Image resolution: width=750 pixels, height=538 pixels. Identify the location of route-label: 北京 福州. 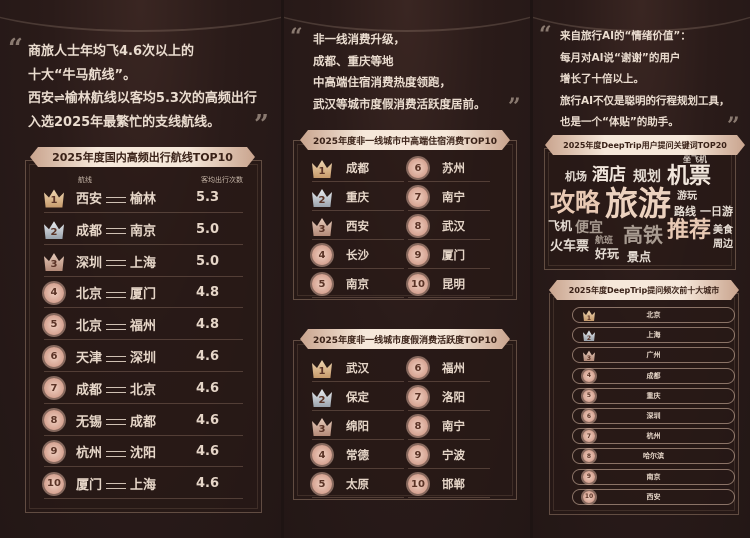
(116, 324).